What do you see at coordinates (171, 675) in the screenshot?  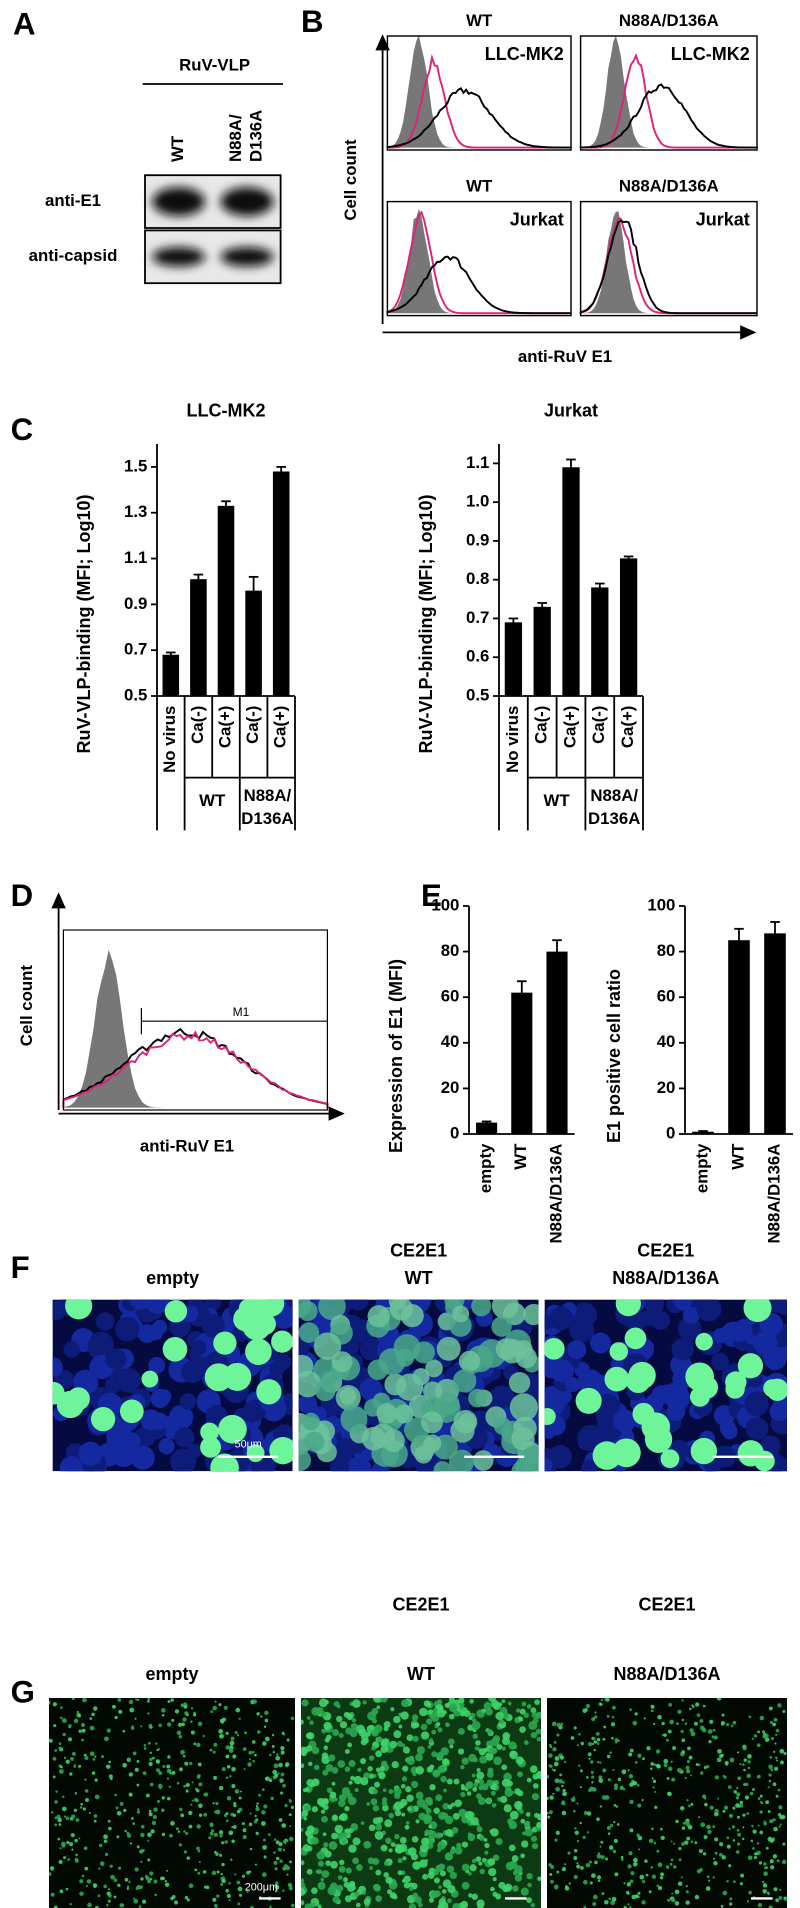 I see `bar` at bounding box center [171, 675].